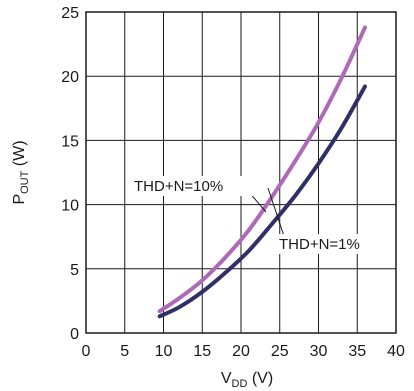  Describe the element at coordinates (226, 378) in the screenshot. I see `x-axis-label-main: V` at that location.